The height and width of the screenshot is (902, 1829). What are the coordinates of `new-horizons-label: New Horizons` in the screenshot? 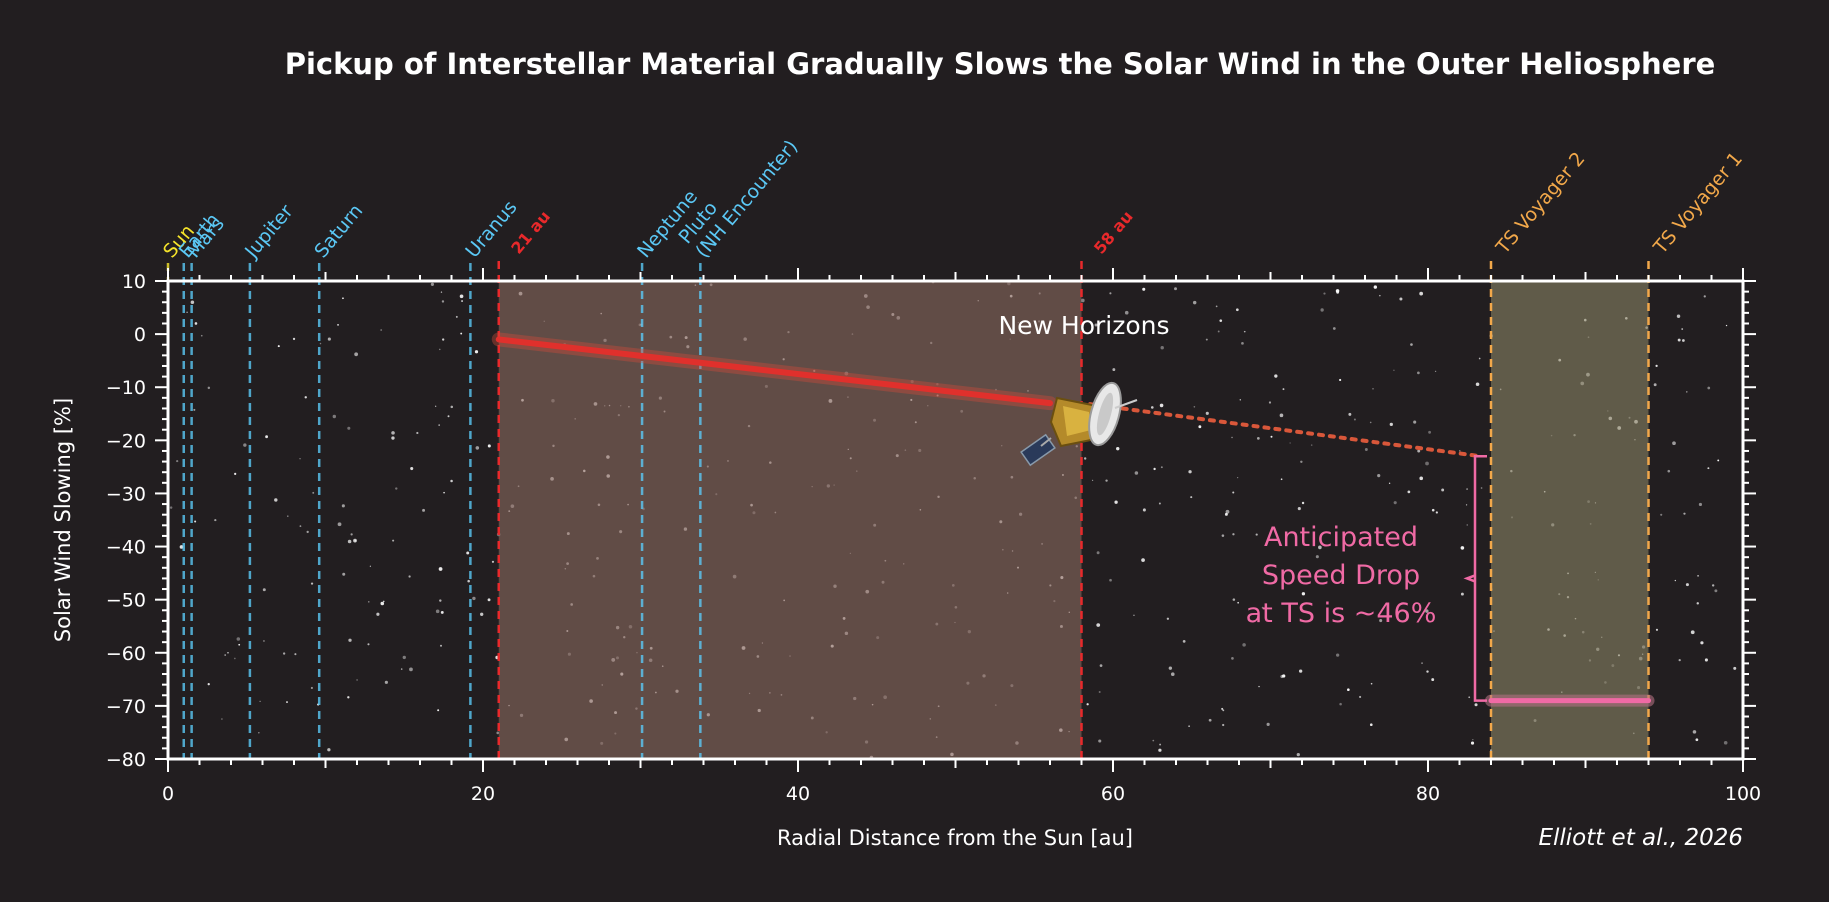 It's located at (1083, 325).